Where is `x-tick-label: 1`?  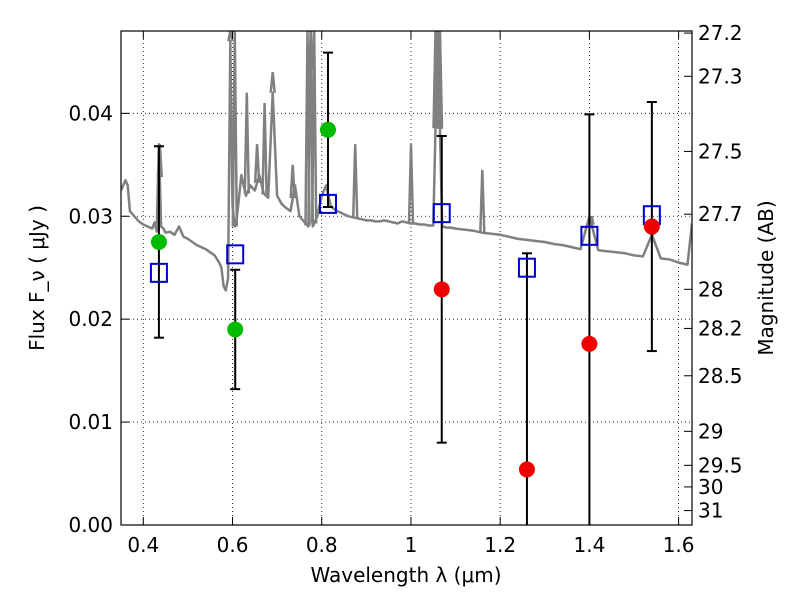 x-tick-label: 1 is located at coordinates (411, 545).